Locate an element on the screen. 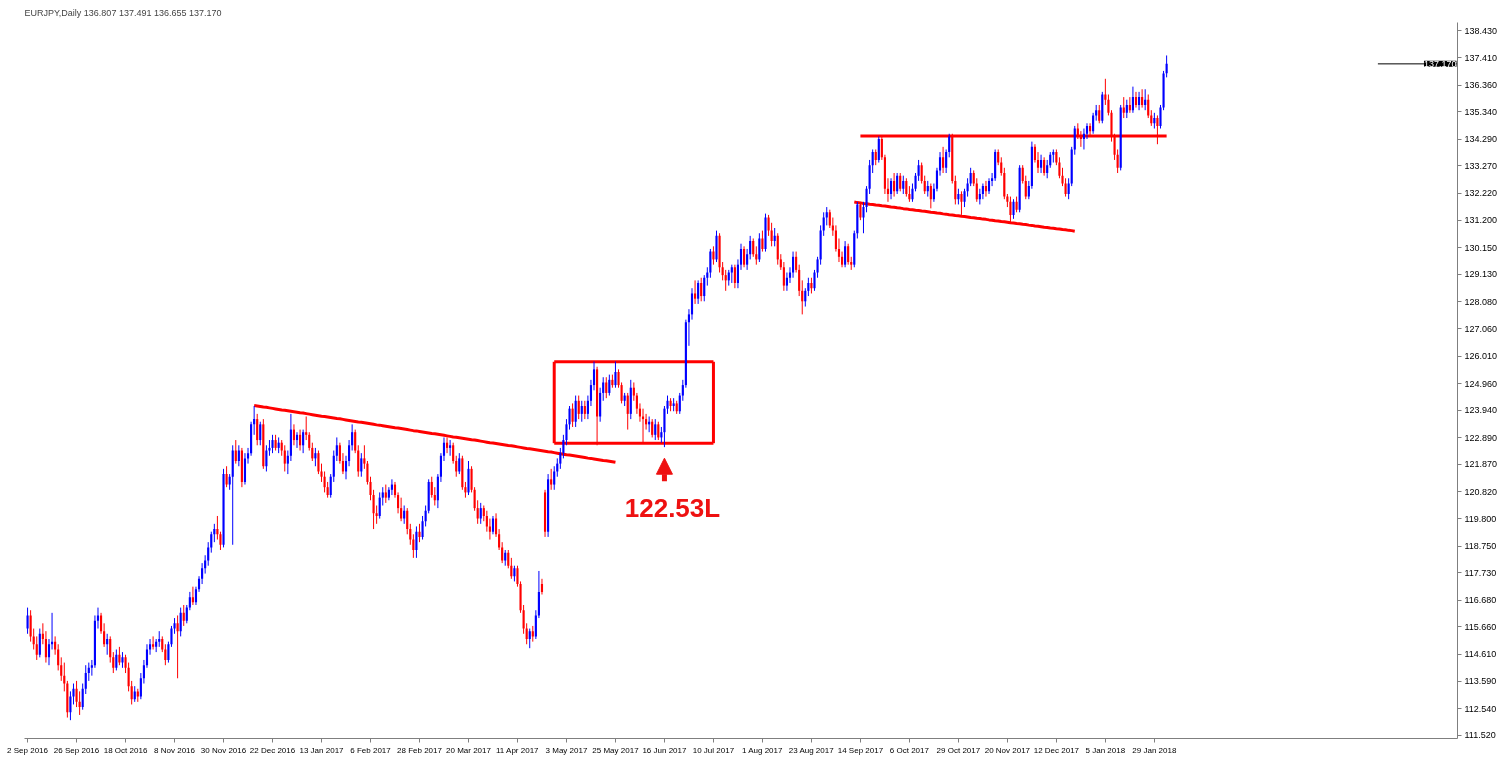 This screenshot has height=757, width=1500. x-tick-label: 25 May 2017 is located at coordinates (616, 750).